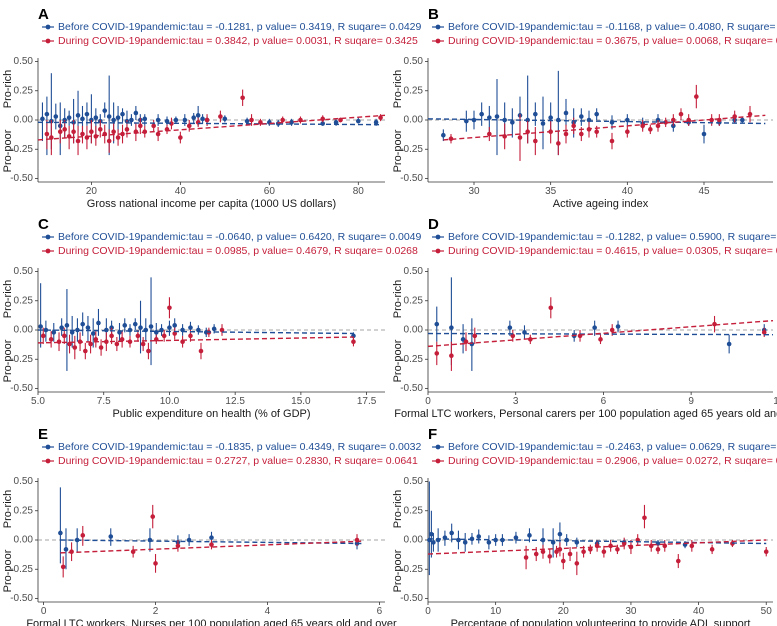  What do you see at coordinates (301, 401) in the screenshot?
I see `x-tick-label: 15.0` at bounding box center [301, 401].